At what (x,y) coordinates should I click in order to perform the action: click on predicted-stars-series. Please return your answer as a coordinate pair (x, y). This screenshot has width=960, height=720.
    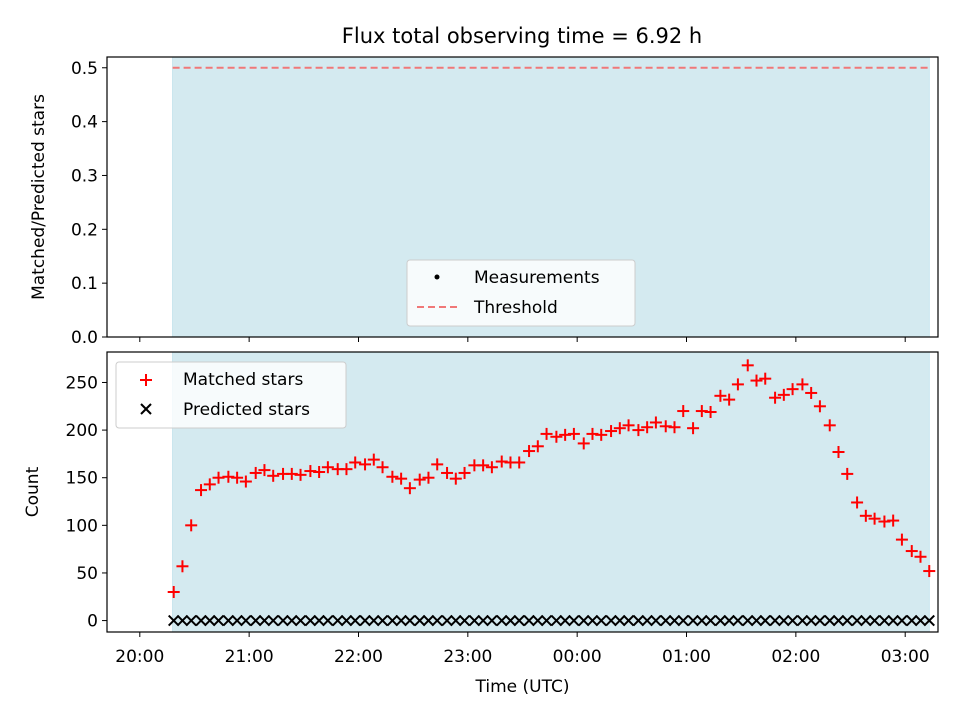
    Looking at the image, I should click on (551, 620).